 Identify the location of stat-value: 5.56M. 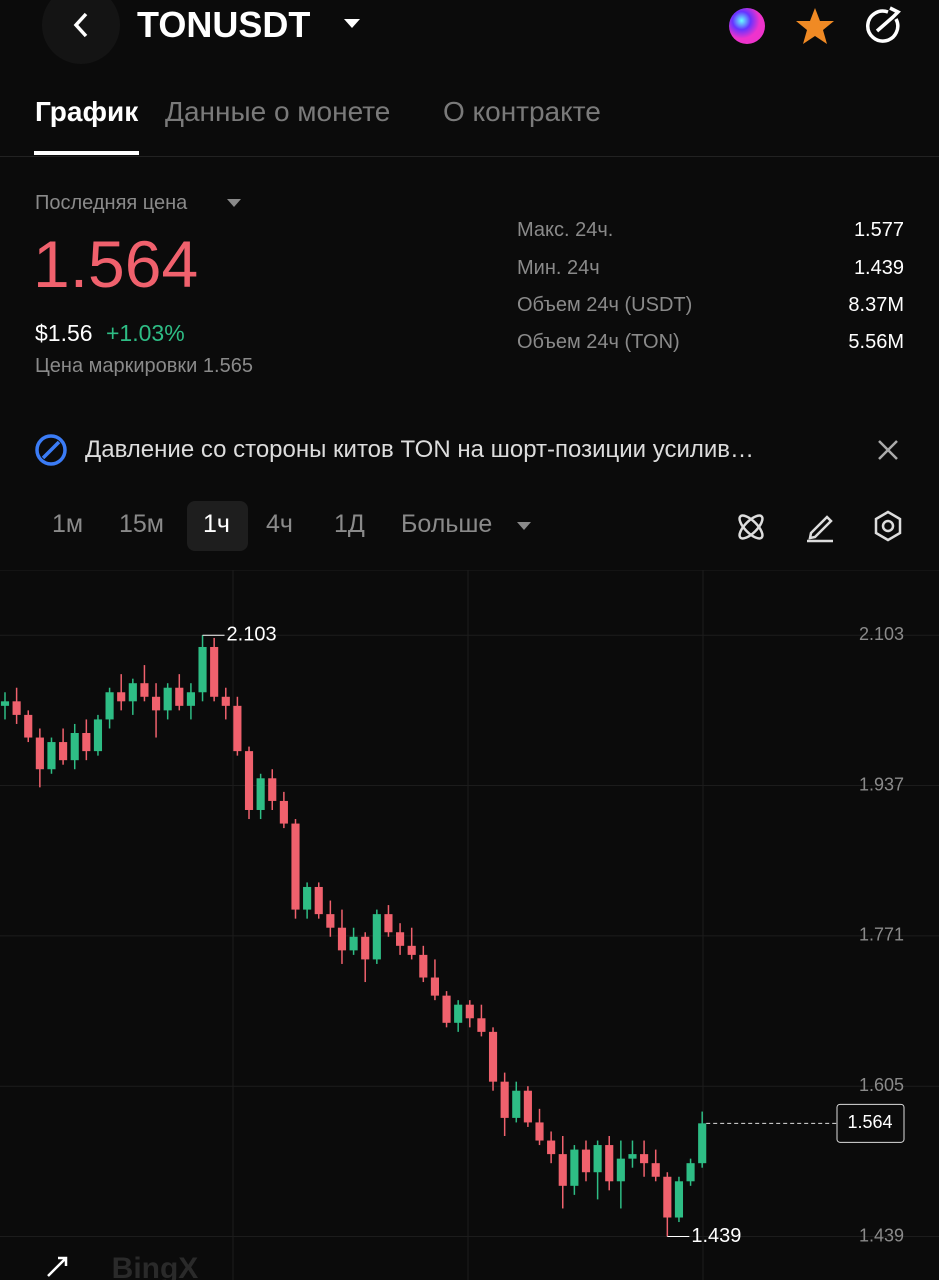
(876, 342).